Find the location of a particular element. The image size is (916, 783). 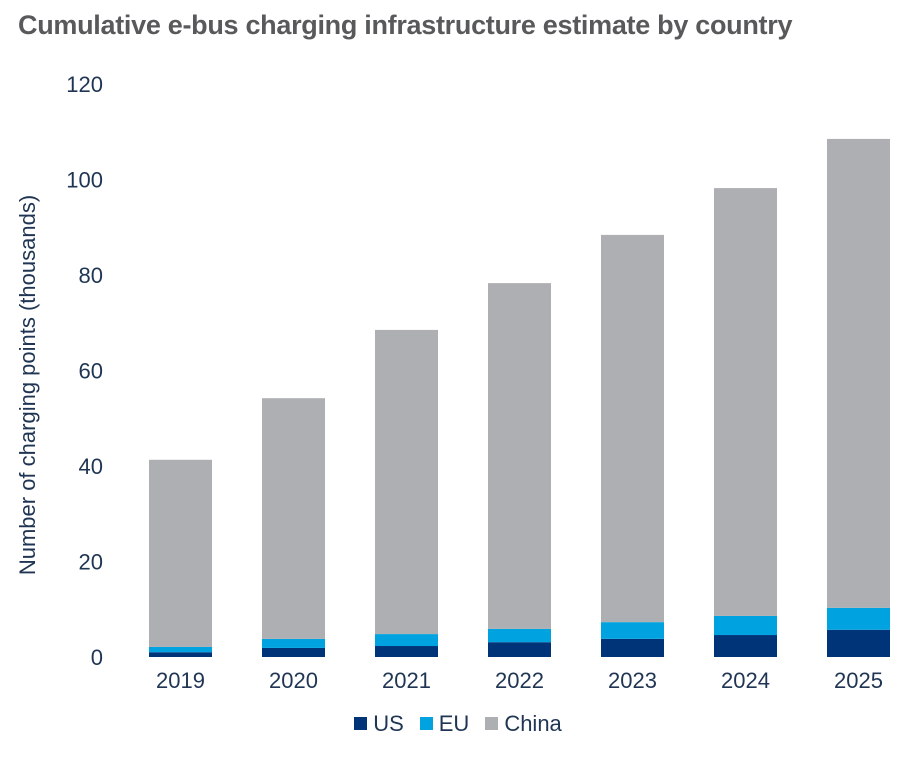

y-tick-label: 80 is located at coordinates (91, 275).